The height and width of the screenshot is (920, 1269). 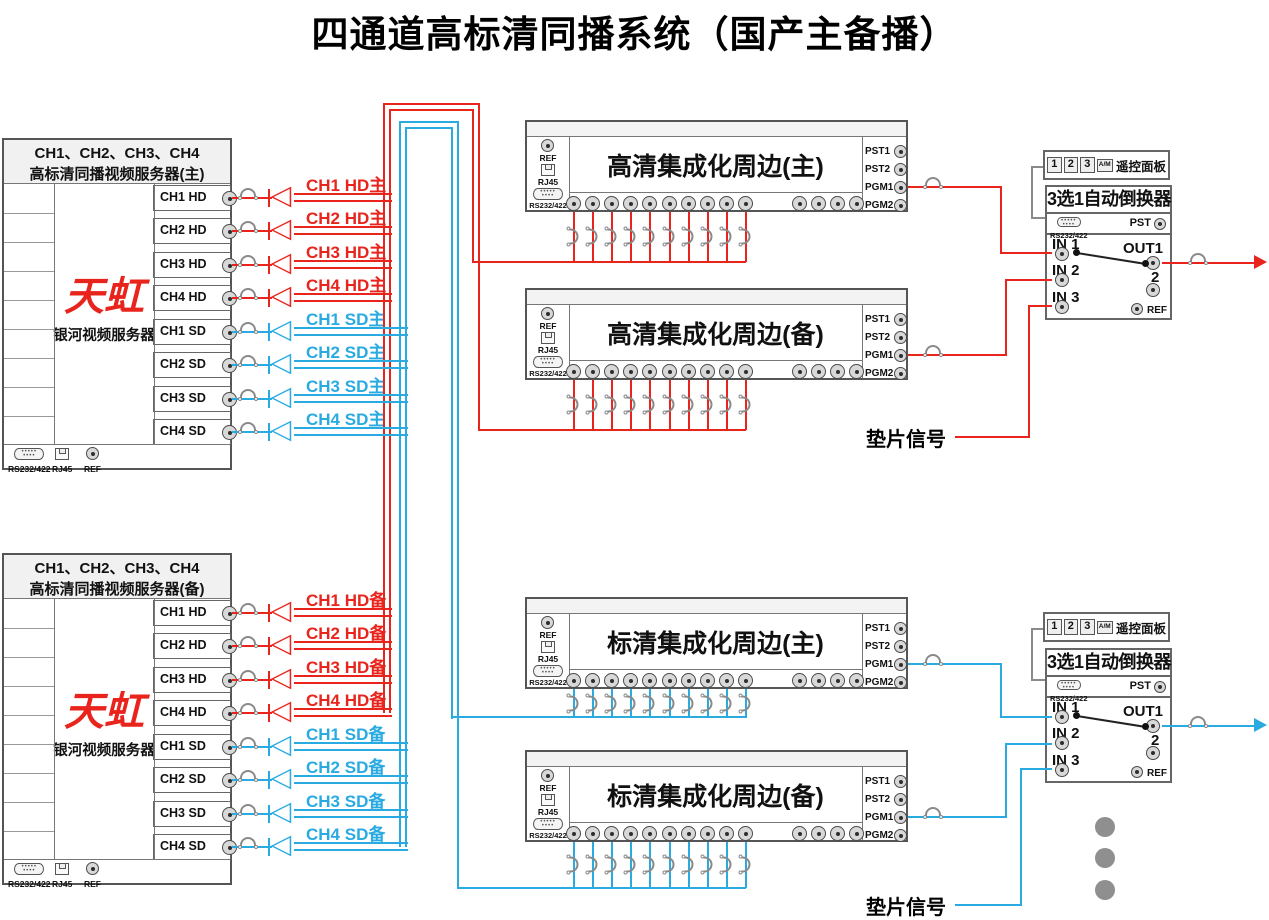 I want to click on signal-label: CH2 HD备, so click(x=346, y=633).